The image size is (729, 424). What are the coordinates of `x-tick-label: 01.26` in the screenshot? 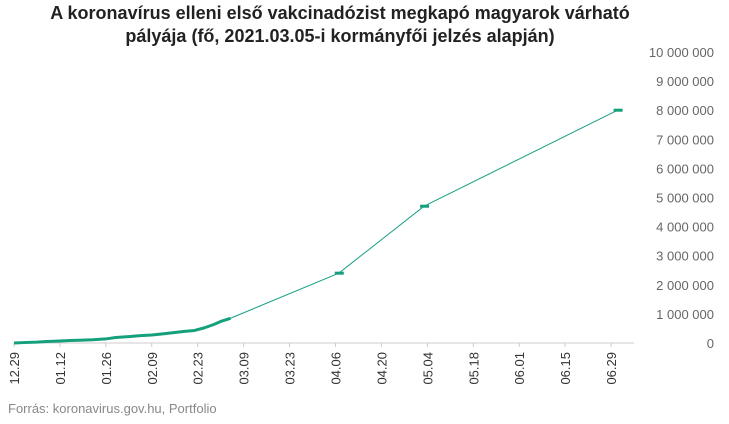 It's located at (106, 368).